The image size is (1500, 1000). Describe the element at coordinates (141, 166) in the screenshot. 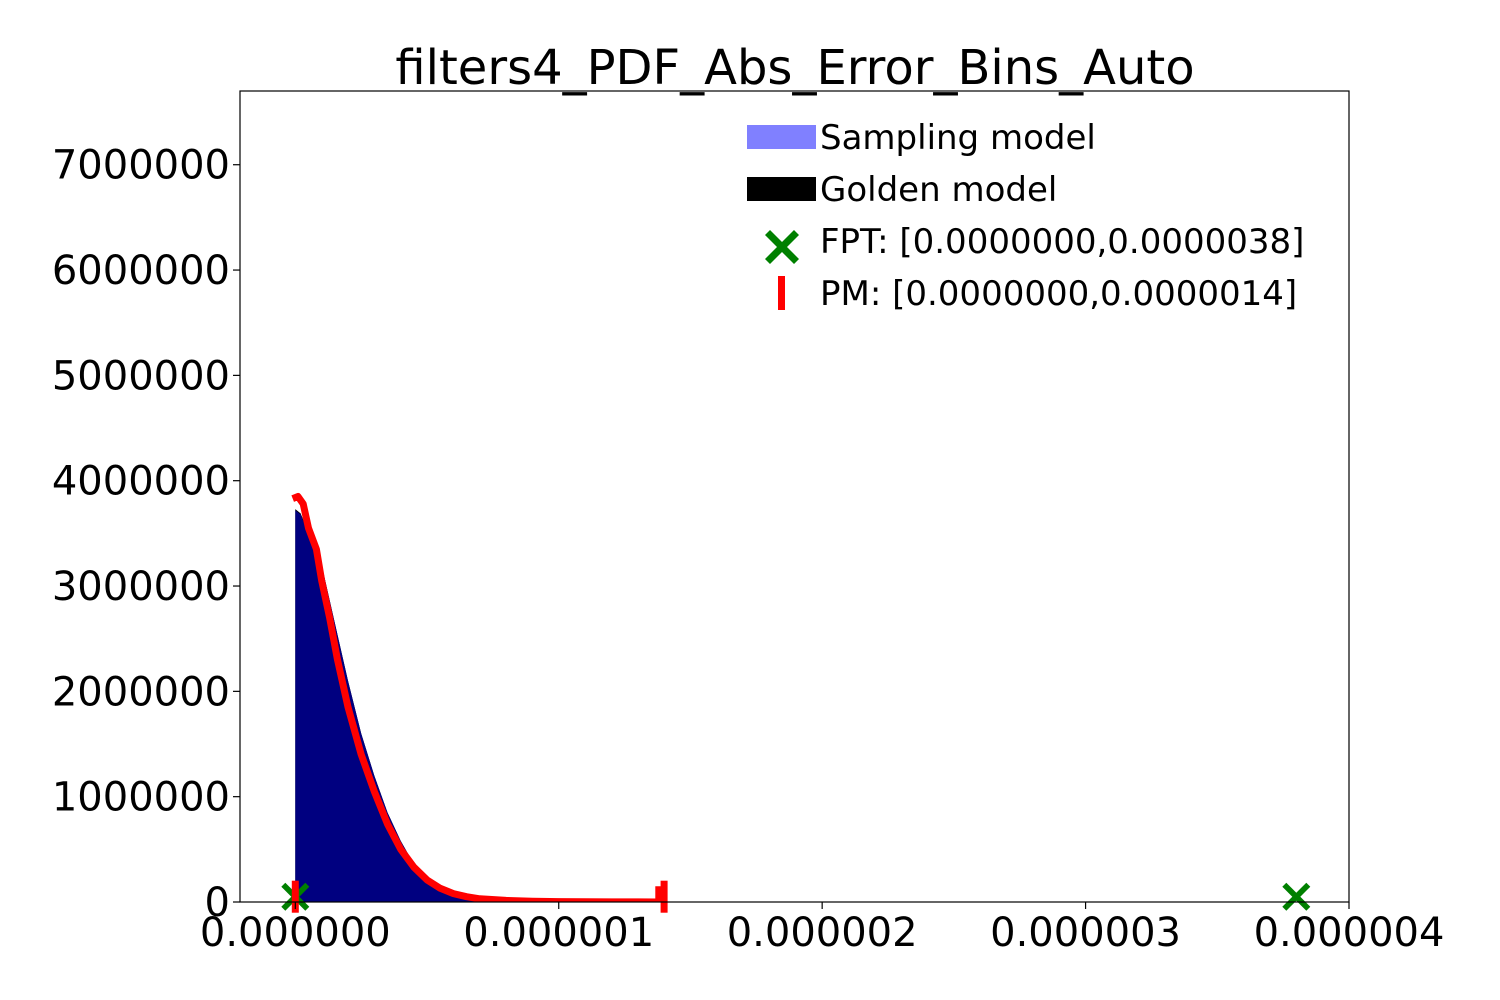

I see `y-tick-label-7: 7000000` at that location.